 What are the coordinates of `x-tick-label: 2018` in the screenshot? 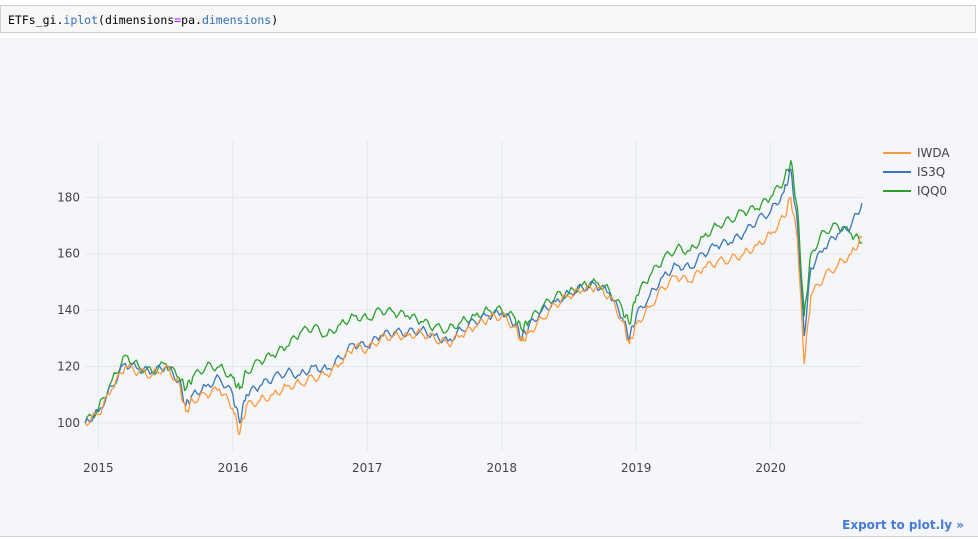 It's located at (501, 468).